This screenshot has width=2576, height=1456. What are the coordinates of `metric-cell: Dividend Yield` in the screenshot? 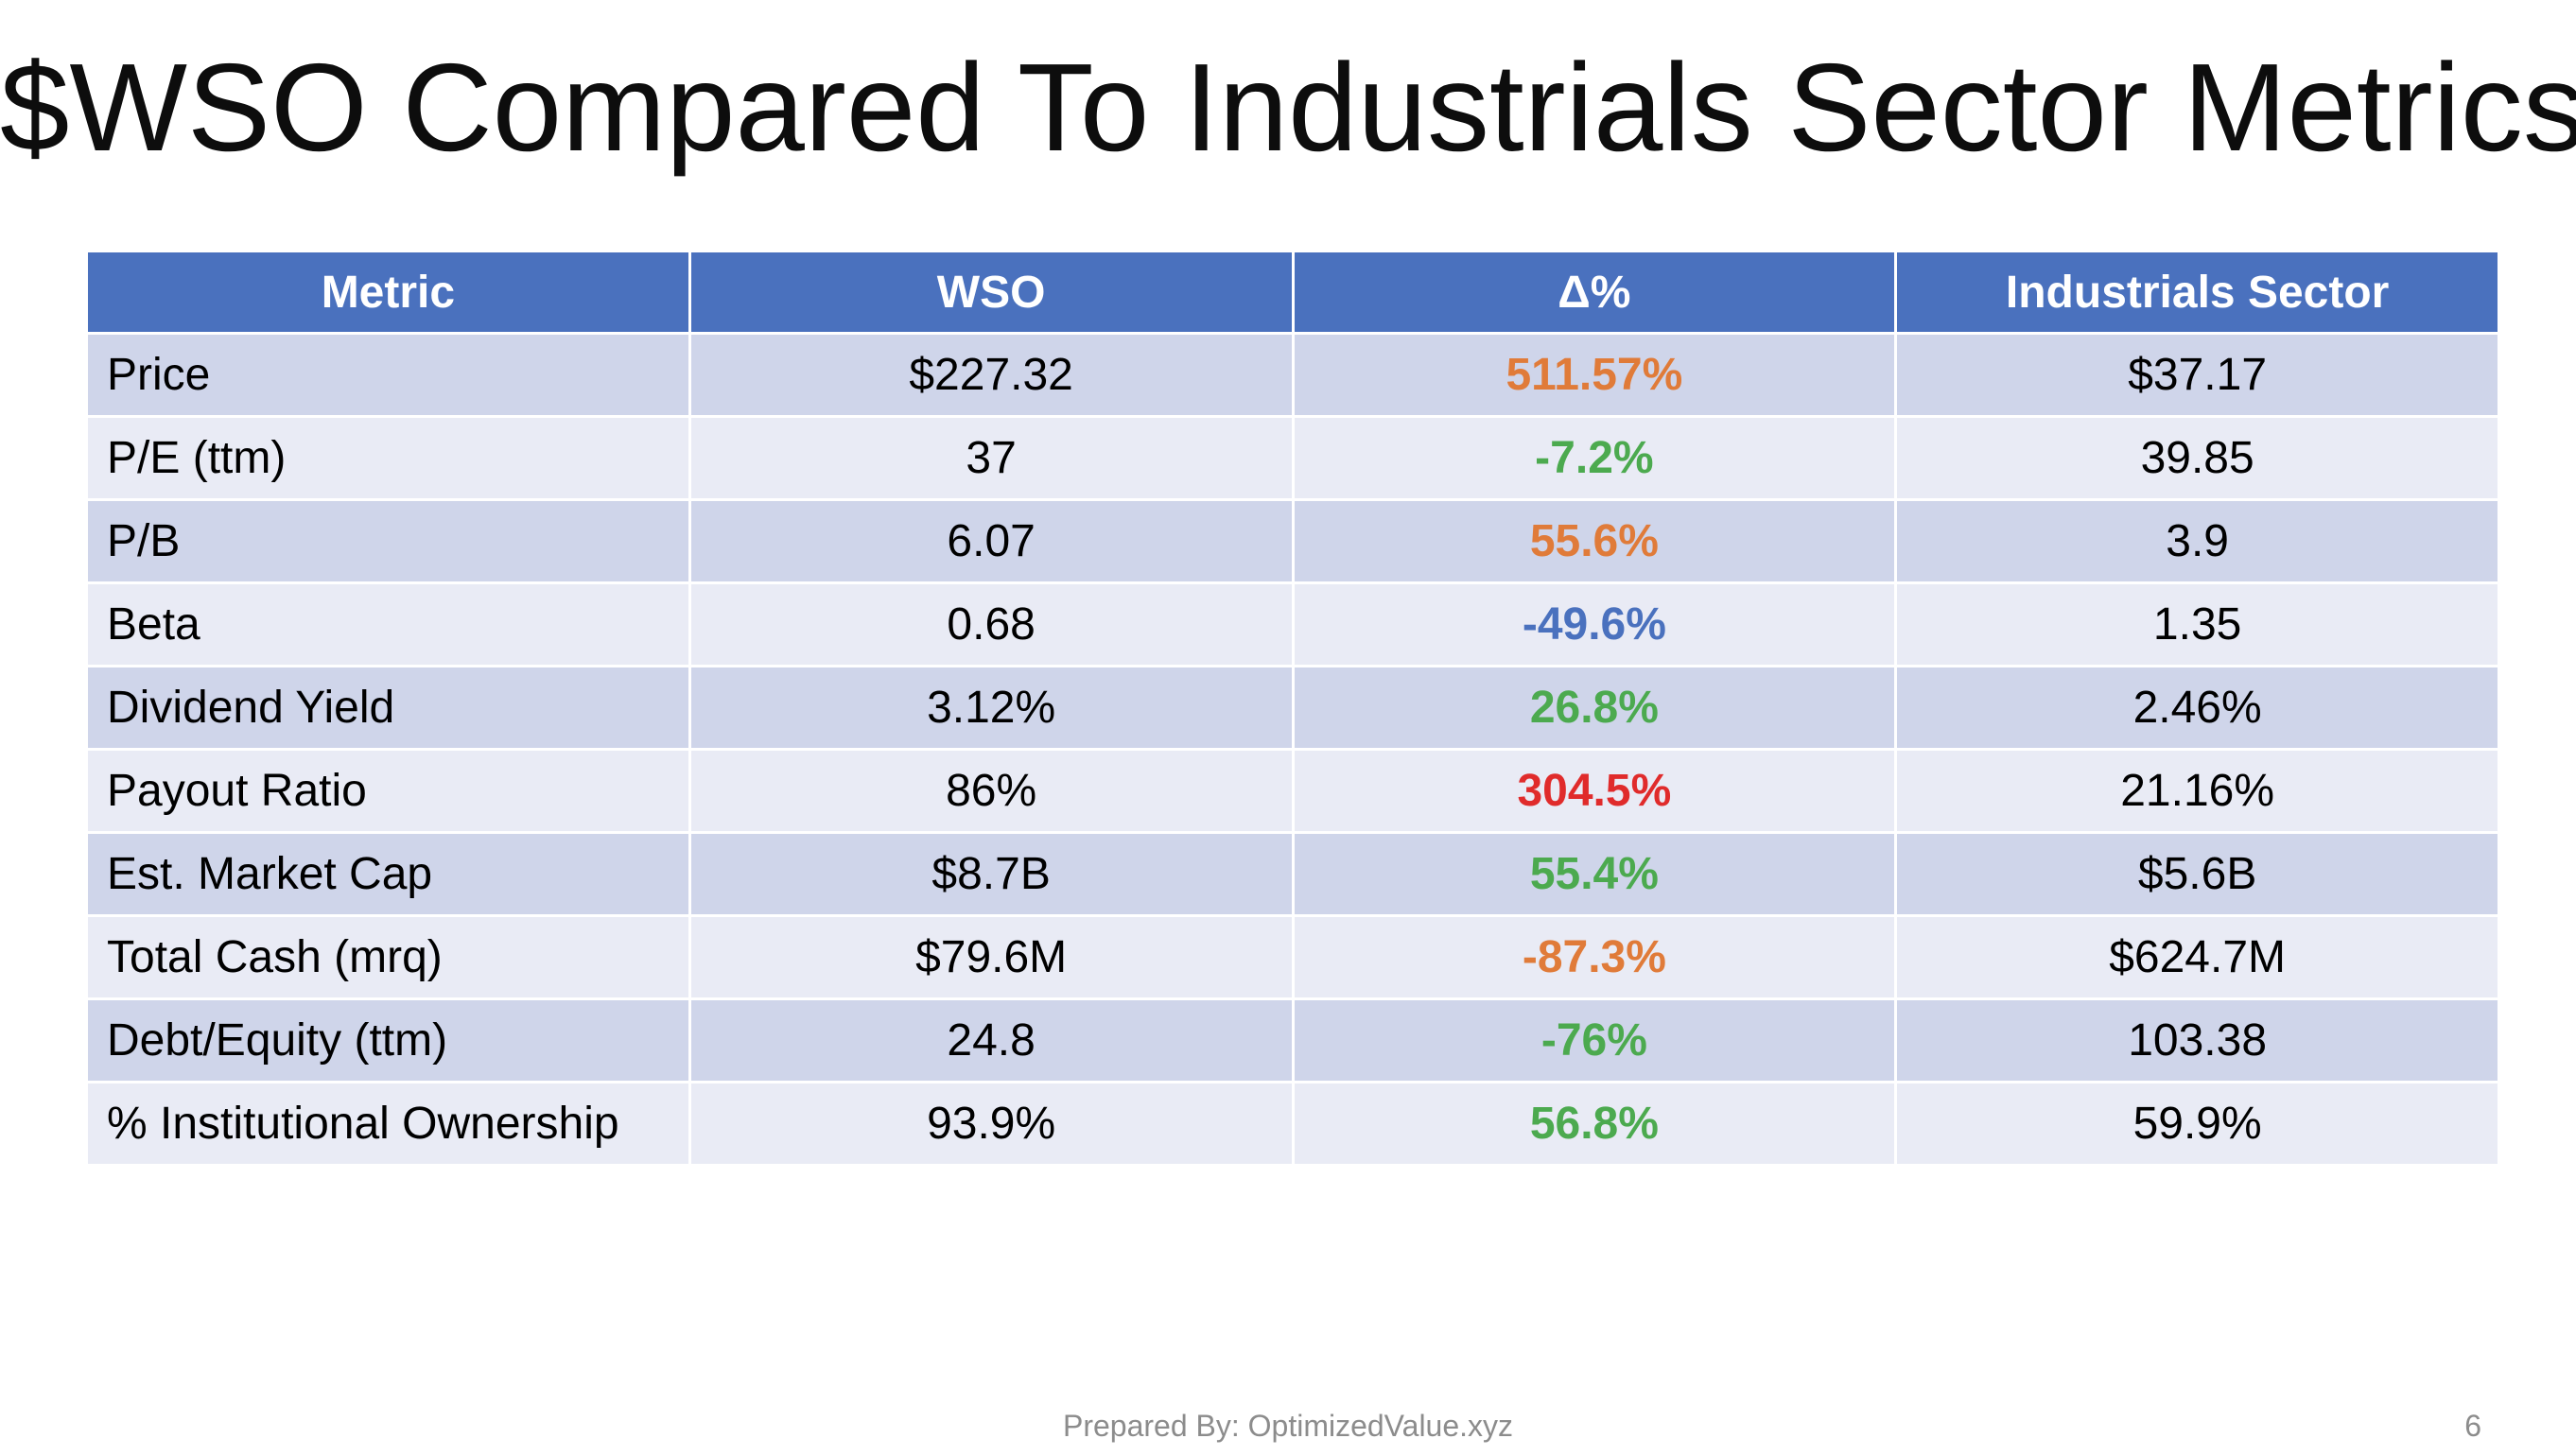 It's located at (388, 708).